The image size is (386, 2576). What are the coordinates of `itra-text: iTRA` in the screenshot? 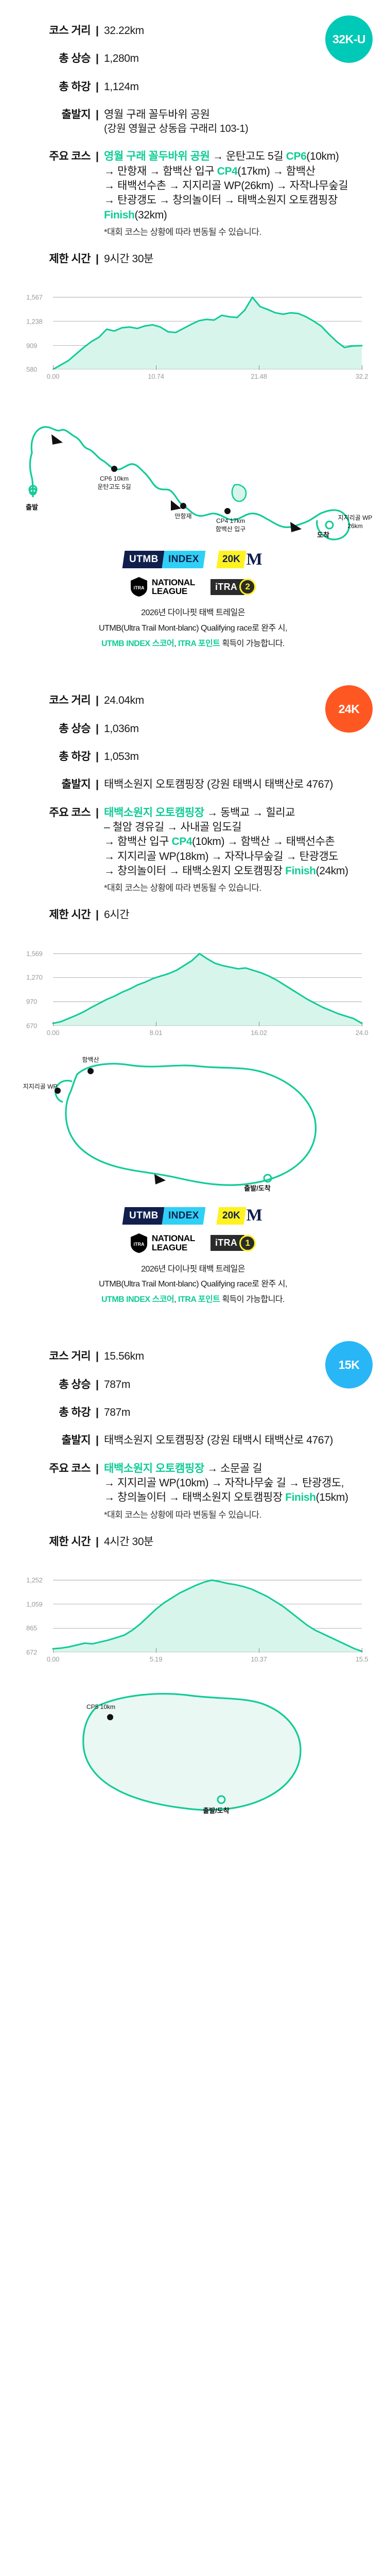 It's located at (227, 1243).